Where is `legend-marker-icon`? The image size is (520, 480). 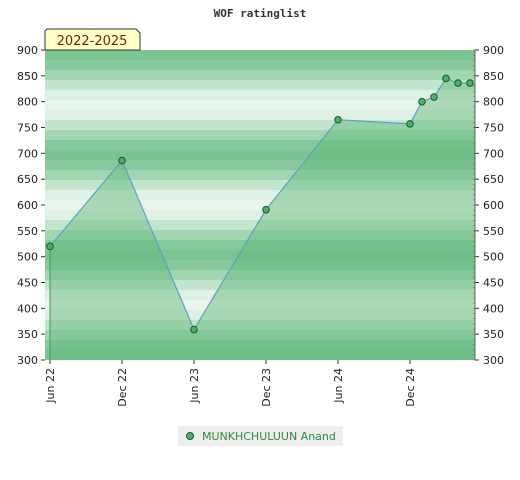
legend-marker-icon is located at coordinates (190, 436).